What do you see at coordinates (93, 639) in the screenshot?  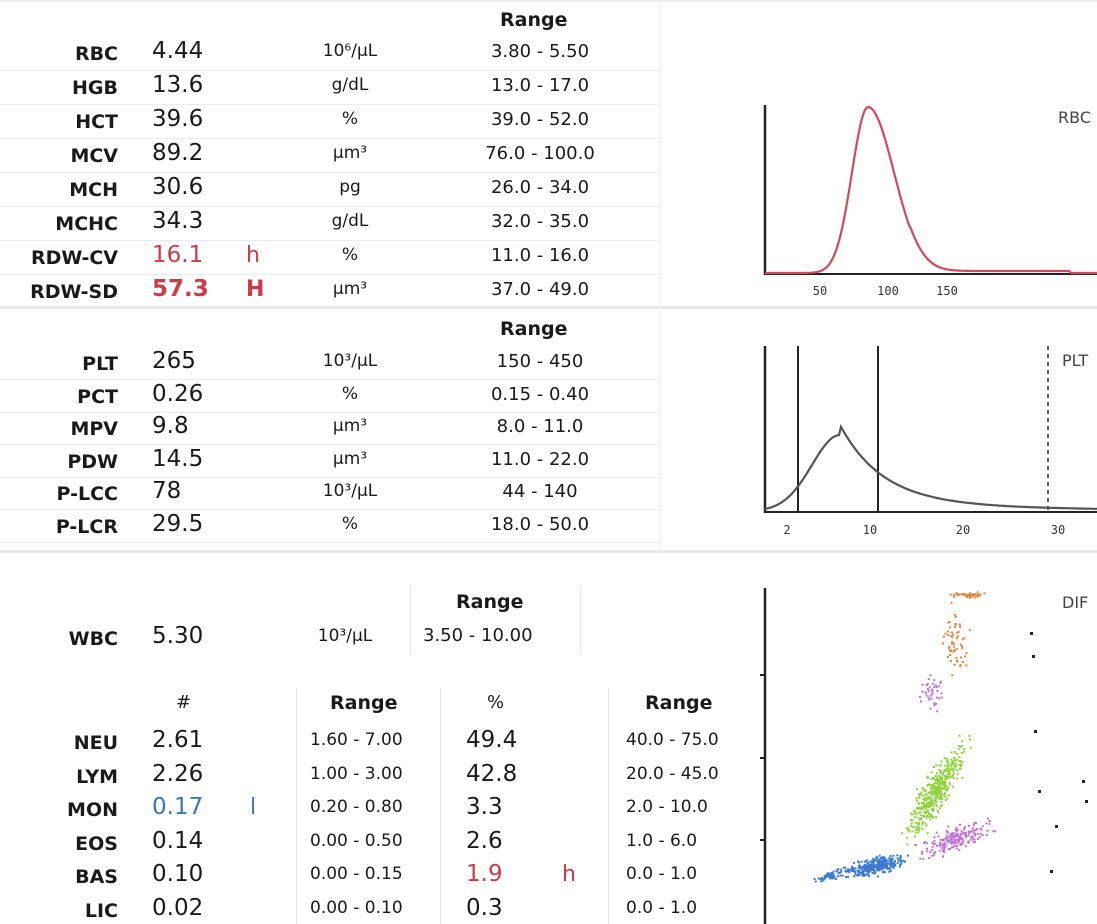 I see `wbc-label: WBC` at bounding box center [93, 639].